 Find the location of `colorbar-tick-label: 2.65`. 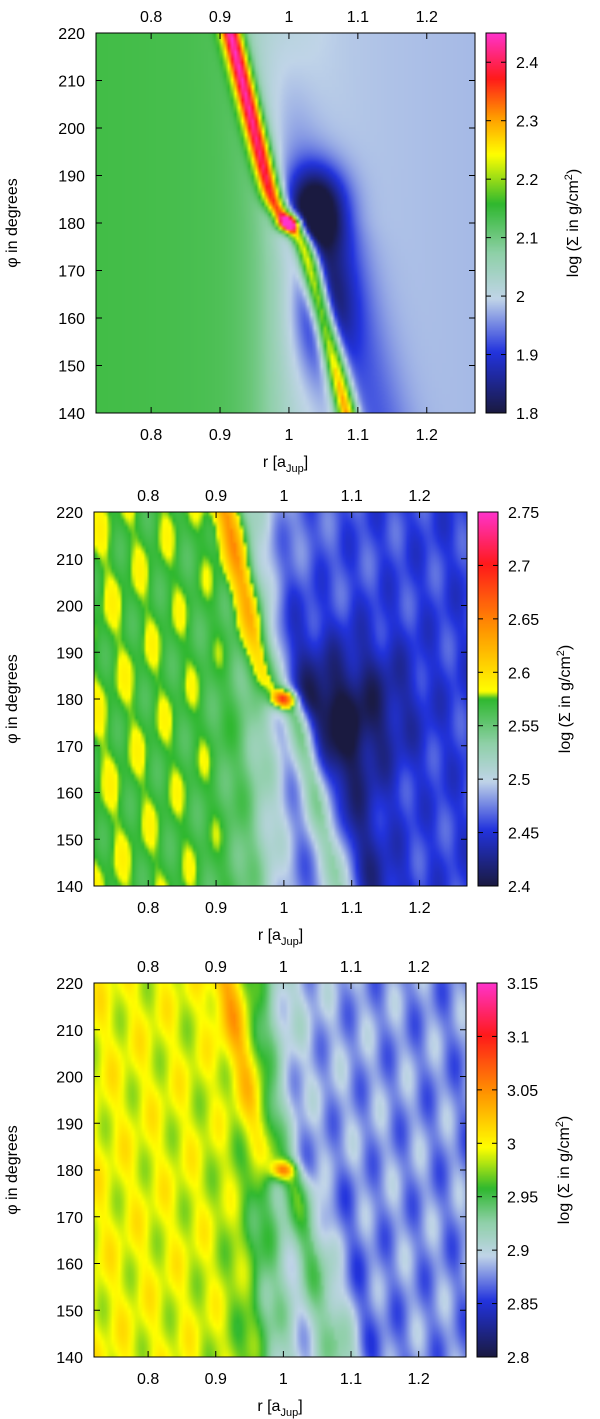

colorbar-tick-label: 2.65 is located at coordinates (523, 620).